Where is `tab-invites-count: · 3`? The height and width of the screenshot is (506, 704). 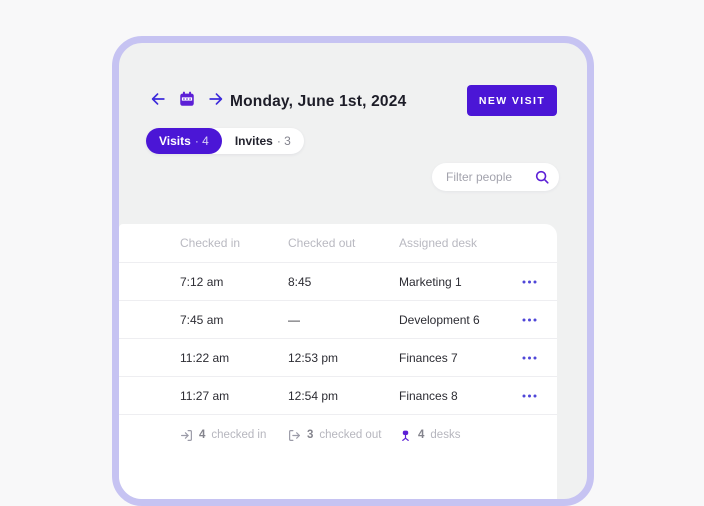 tab-invites-count: · 3 is located at coordinates (283, 141).